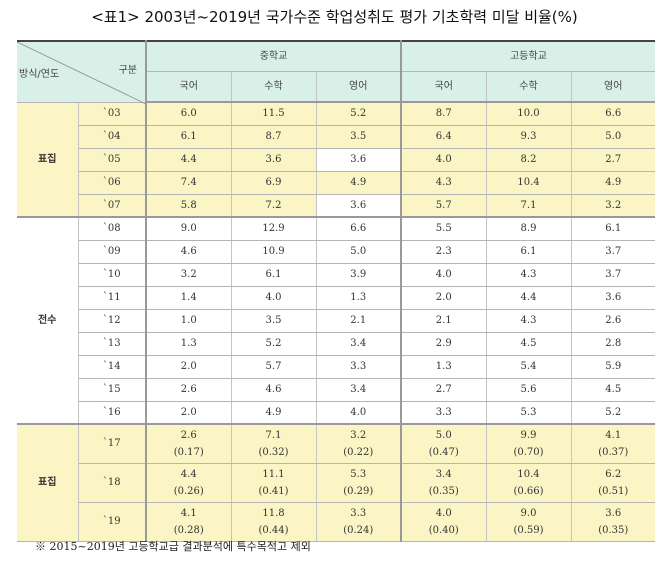  Describe the element at coordinates (529, 87) in the screenshot. I see `subject-header: 수학` at that location.